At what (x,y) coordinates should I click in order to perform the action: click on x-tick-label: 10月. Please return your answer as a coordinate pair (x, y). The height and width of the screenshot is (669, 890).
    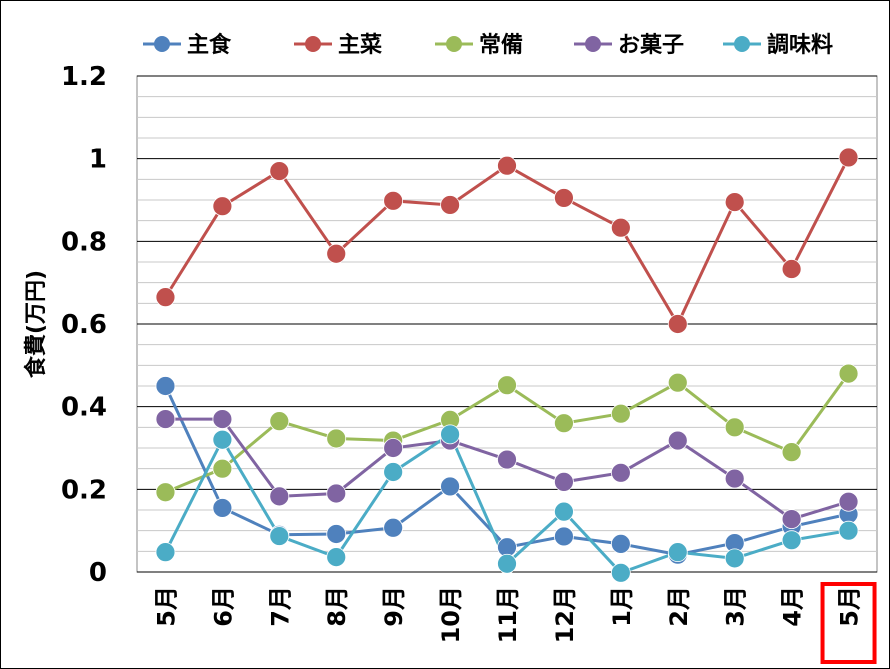
    Looking at the image, I should click on (451, 614).